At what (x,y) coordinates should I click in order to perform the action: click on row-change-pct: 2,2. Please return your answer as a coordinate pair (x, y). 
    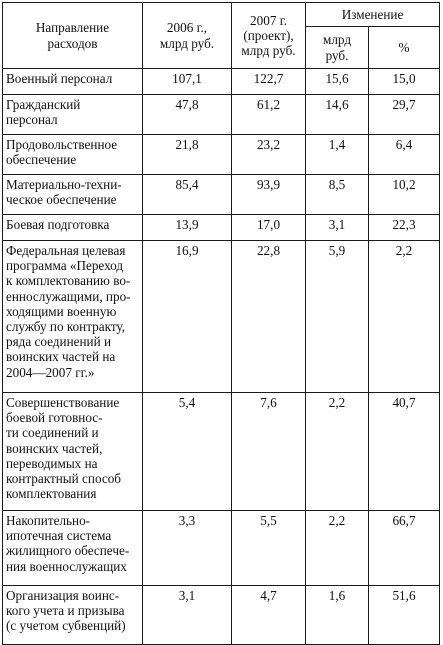
    Looking at the image, I should click on (404, 316).